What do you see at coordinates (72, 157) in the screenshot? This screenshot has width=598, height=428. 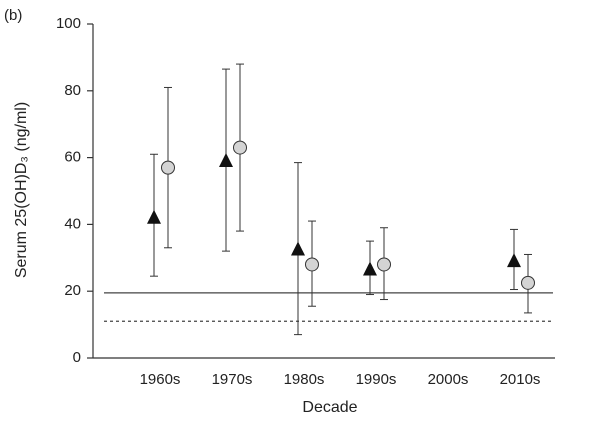 I see `y-tick-label: 60` at bounding box center [72, 157].